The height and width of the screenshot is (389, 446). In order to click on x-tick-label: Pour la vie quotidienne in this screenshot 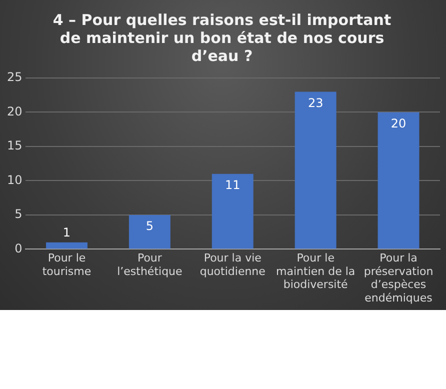, I will do `click(233, 265)`.